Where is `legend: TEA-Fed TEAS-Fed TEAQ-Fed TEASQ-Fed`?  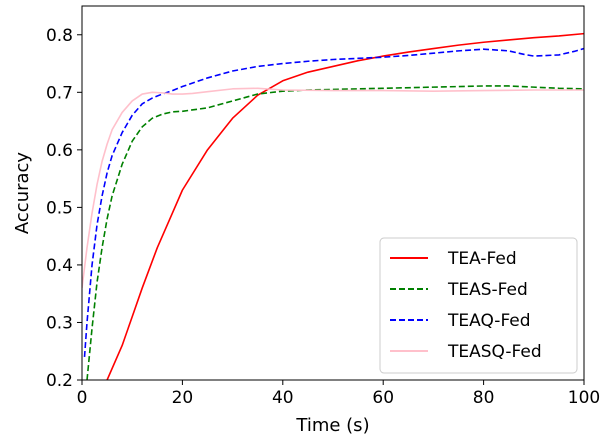 legend: TEA-Fed TEAS-Fed TEAQ-Fed TEASQ-Fed is located at coordinates (478, 305).